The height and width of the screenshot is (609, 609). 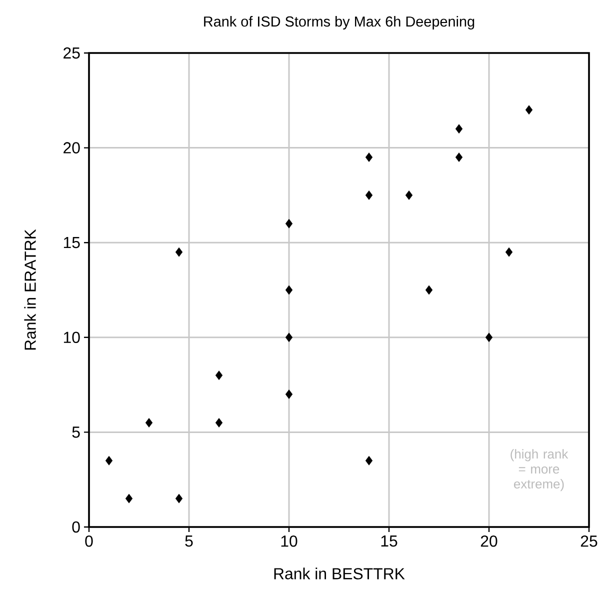 I want to click on x-tick-label: 25, so click(x=589, y=541).